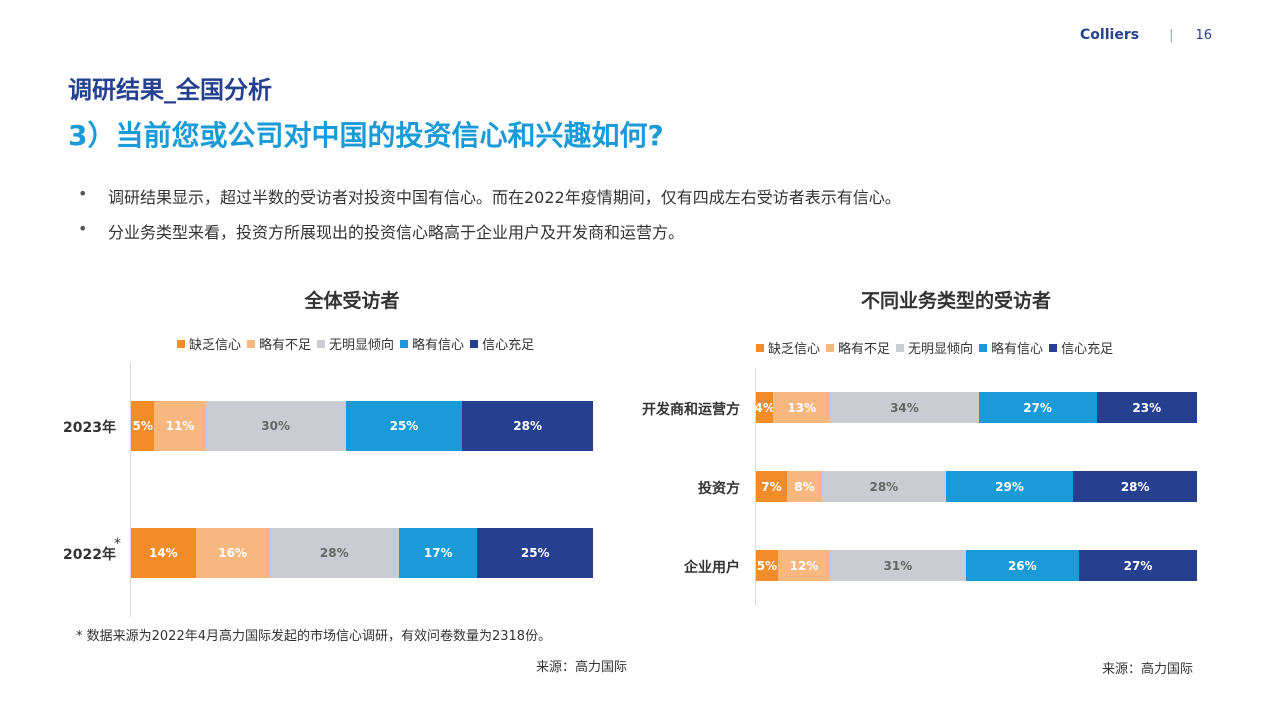 The image size is (1280, 720). I want to click on stacked-bar: 7% 8% 28% 29% 28%, so click(976, 486).